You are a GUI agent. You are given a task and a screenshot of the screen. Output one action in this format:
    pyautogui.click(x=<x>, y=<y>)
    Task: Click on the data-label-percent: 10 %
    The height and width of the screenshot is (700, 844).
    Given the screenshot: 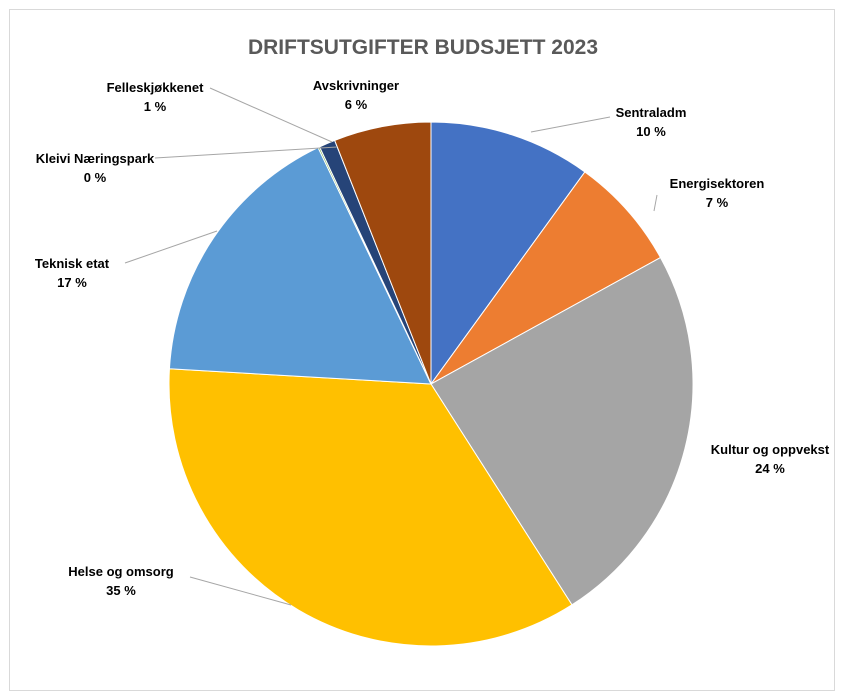 What is the action you would take?
    pyautogui.click(x=651, y=131)
    